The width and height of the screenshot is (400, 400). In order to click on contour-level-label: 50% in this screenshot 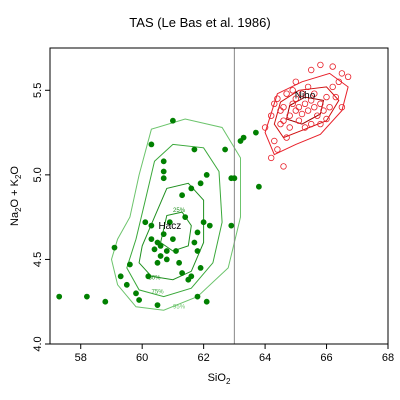, I will do `click(154, 279)`.